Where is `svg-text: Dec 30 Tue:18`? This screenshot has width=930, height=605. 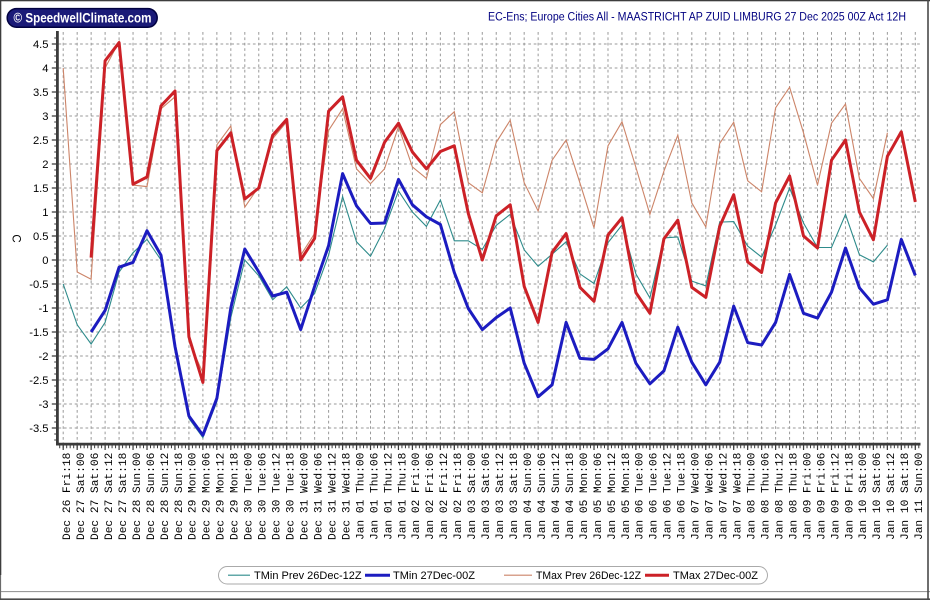 svg-text: Dec 30 Tue:18 is located at coordinates (292, 496).